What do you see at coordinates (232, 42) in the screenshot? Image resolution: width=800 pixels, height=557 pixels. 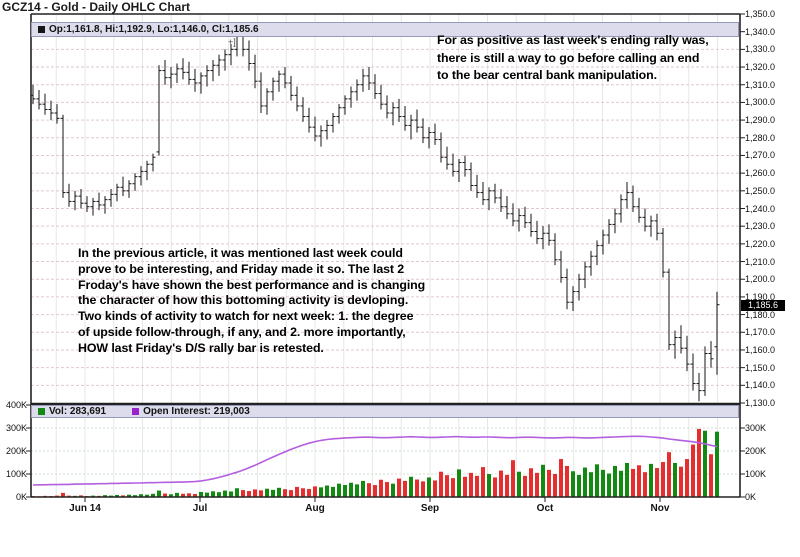 I see `chart-cursor-artifact: +]` at bounding box center [232, 42].